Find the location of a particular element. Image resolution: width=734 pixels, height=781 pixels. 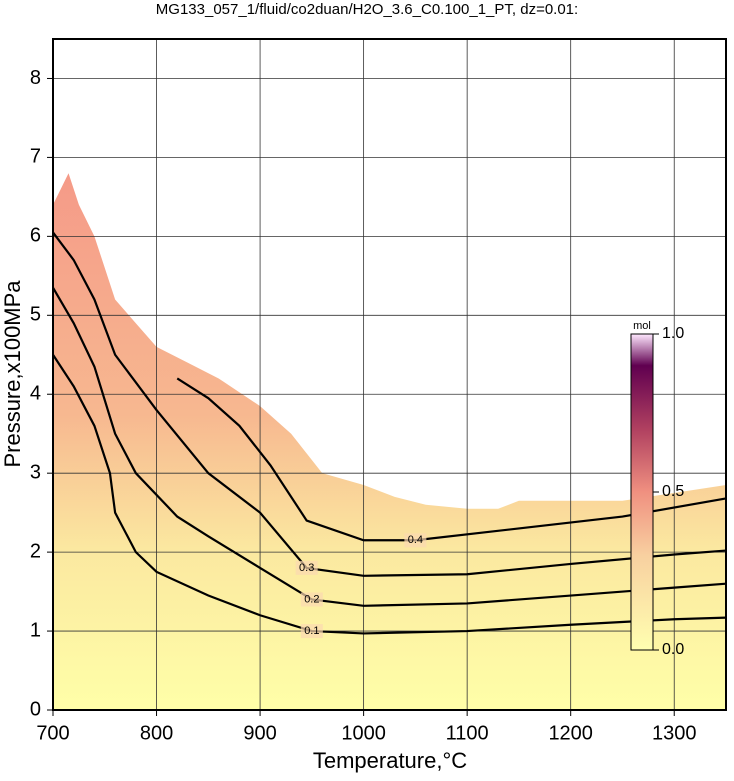

x-tick-label: 700 is located at coordinates (52, 733).